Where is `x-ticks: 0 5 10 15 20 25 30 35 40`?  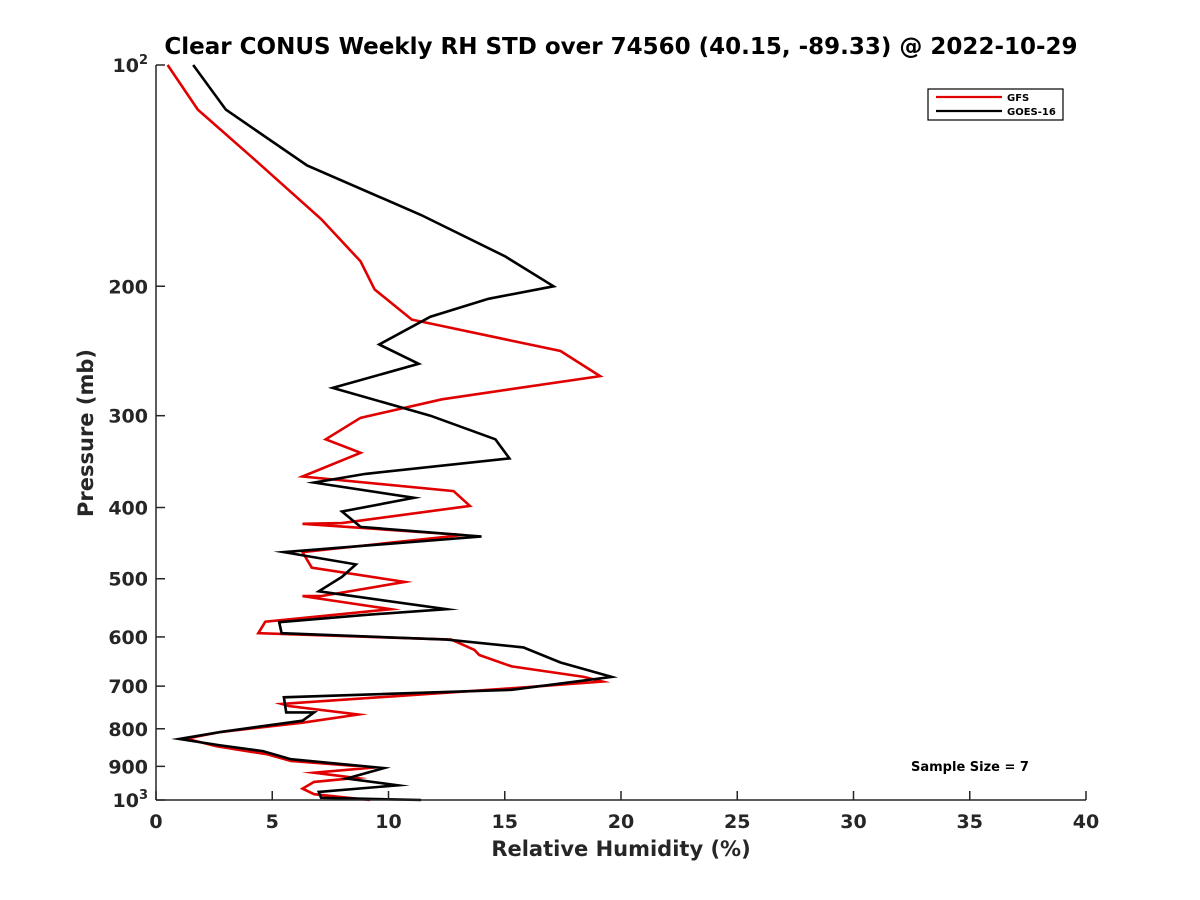
x-ticks: 0 5 10 15 20 25 30 35 40 is located at coordinates (624, 812).